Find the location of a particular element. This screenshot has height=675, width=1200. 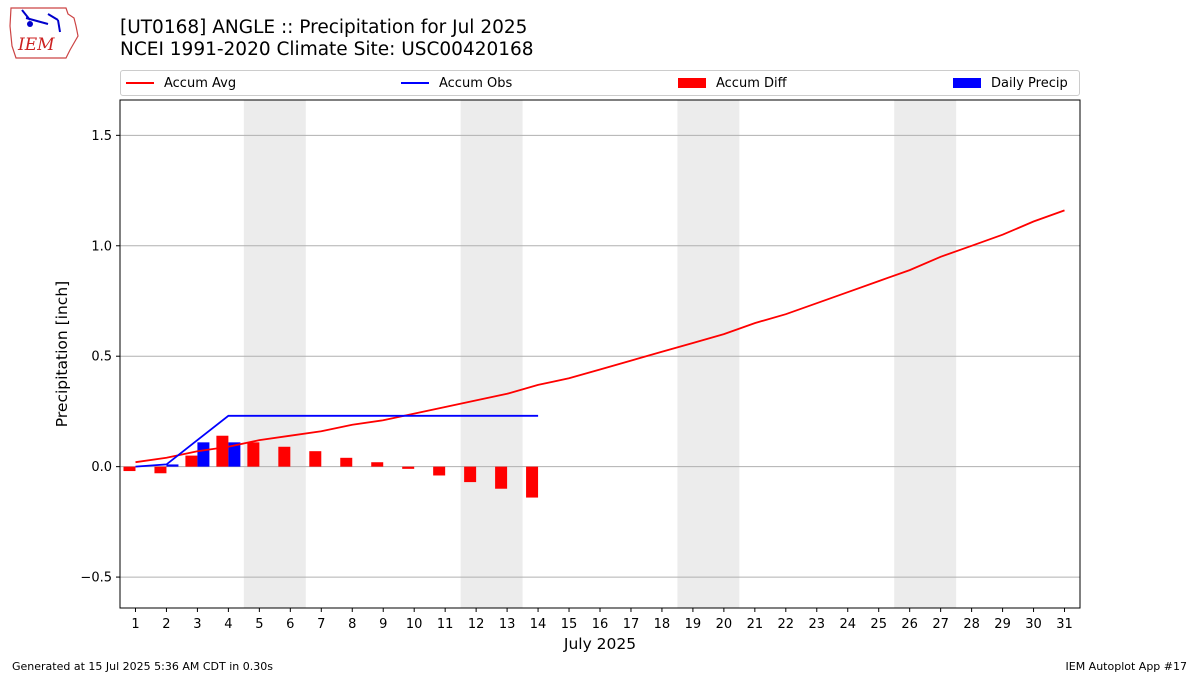

x-tick-label: 17 is located at coordinates (631, 624).